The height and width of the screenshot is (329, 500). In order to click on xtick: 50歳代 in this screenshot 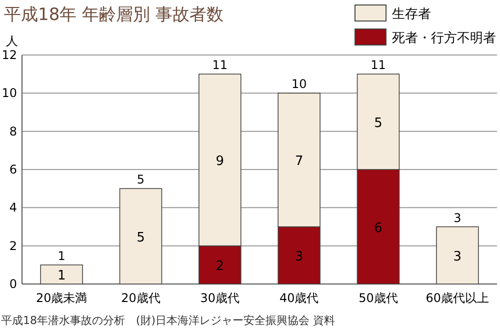, I will do `click(378, 298)`.